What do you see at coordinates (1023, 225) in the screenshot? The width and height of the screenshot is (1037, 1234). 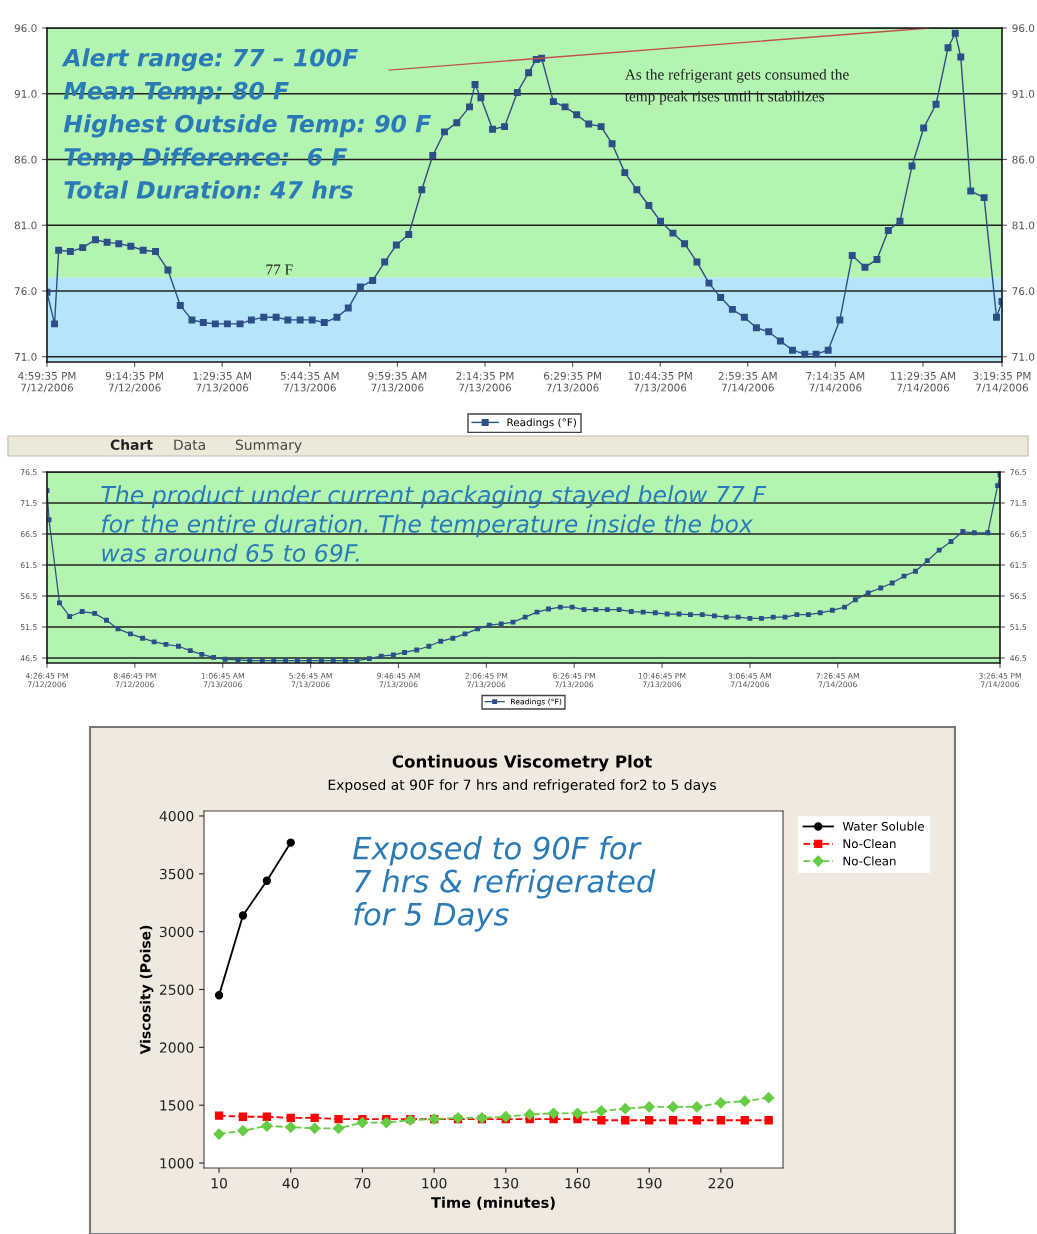 I see `y2-tick-label: 81.0` at bounding box center [1023, 225].